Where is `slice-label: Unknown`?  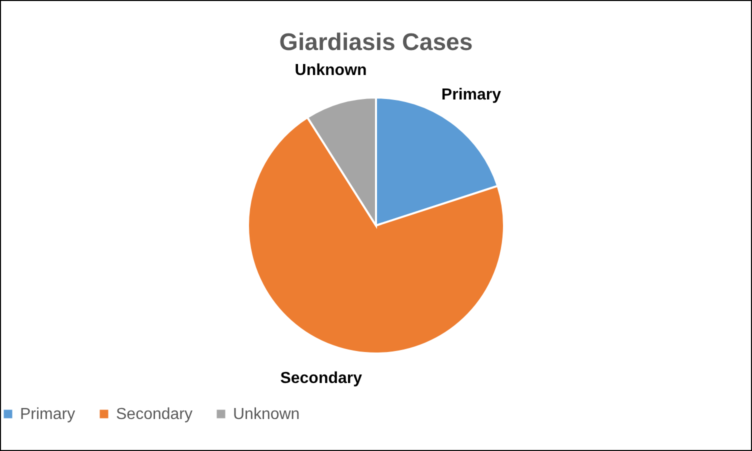
slice-label: Unknown is located at coordinates (330, 70).